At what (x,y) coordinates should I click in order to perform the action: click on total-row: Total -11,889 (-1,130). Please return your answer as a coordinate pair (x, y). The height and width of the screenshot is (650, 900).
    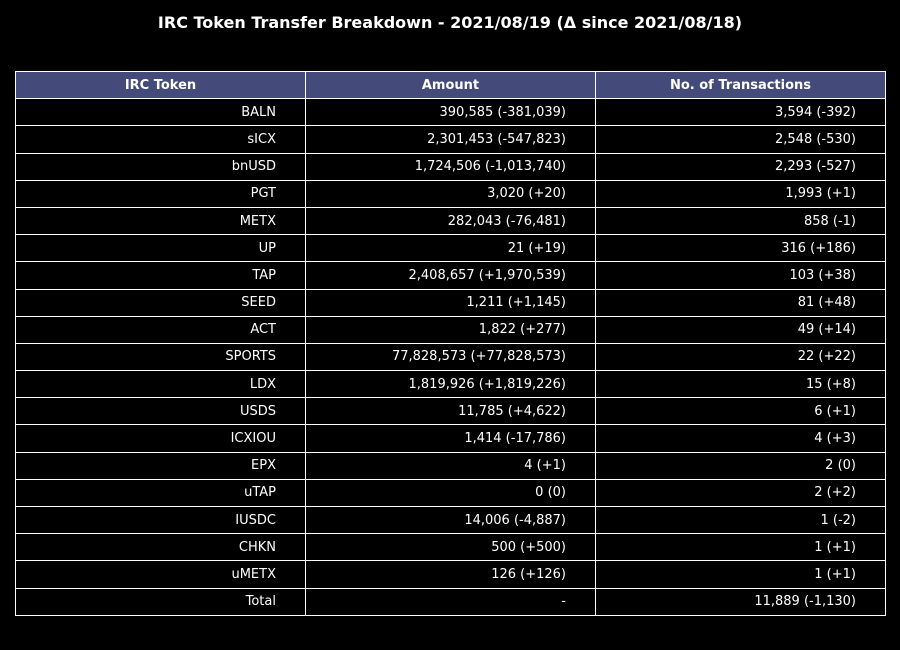
    Looking at the image, I should click on (450, 601).